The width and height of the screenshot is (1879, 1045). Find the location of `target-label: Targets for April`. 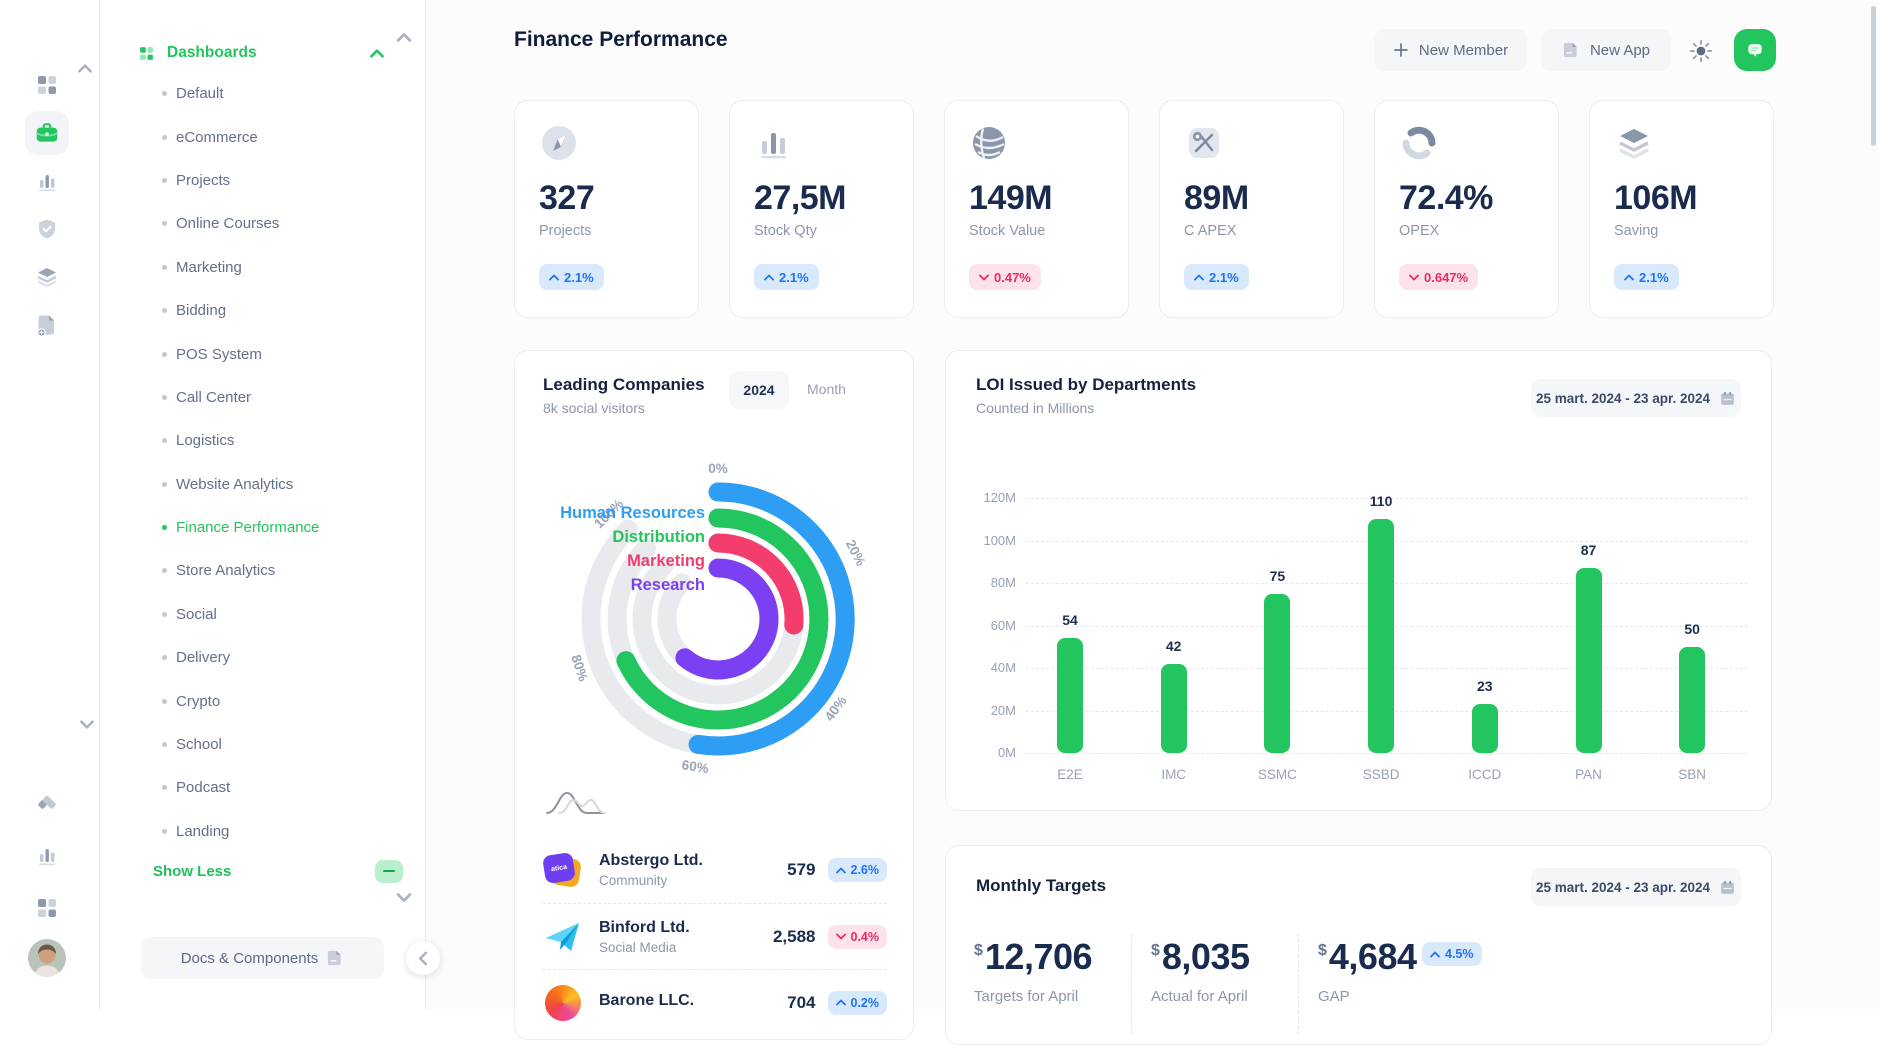

target-label: Targets for April is located at coordinates (1026, 996).